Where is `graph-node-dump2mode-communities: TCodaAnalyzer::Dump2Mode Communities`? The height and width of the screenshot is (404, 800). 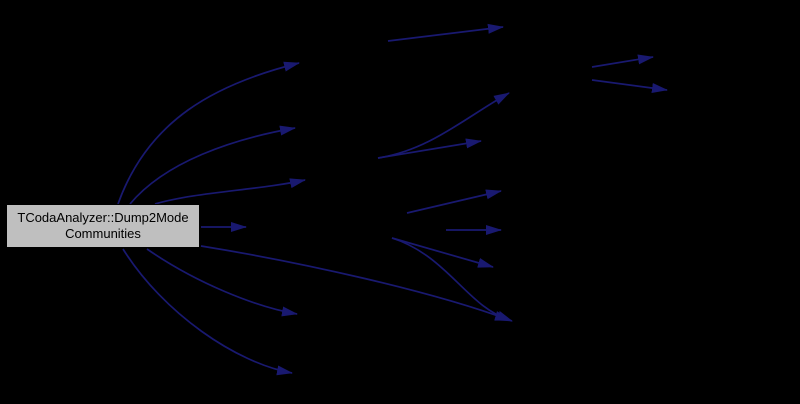
graph-node-dump2mode-communities: TCodaAnalyzer::Dump2Mode Communities is located at coordinates (103, 226).